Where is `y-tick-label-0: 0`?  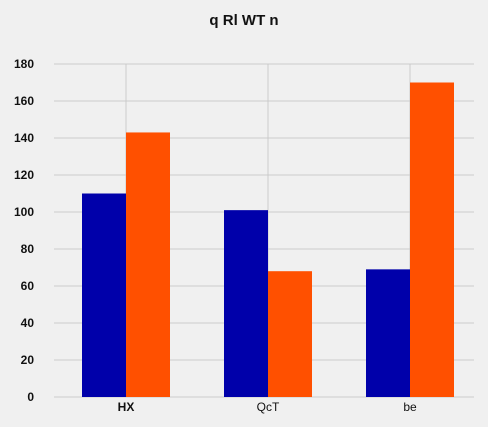 y-tick-label-0: 0 is located at coordinates (30, 397).